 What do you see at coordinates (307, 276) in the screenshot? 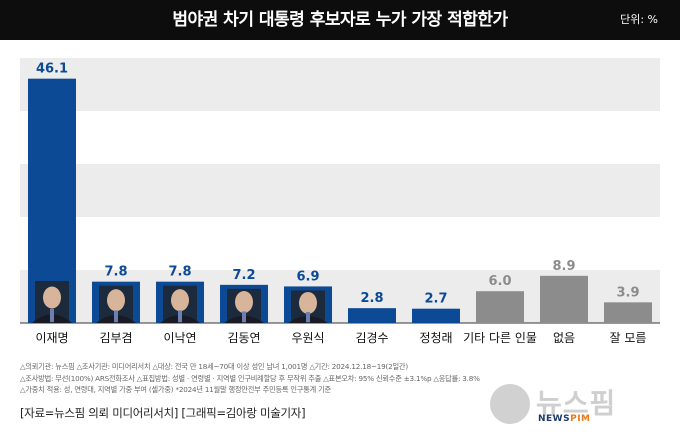
I see `data-label: 6.9` at bounding box center [307, 276].